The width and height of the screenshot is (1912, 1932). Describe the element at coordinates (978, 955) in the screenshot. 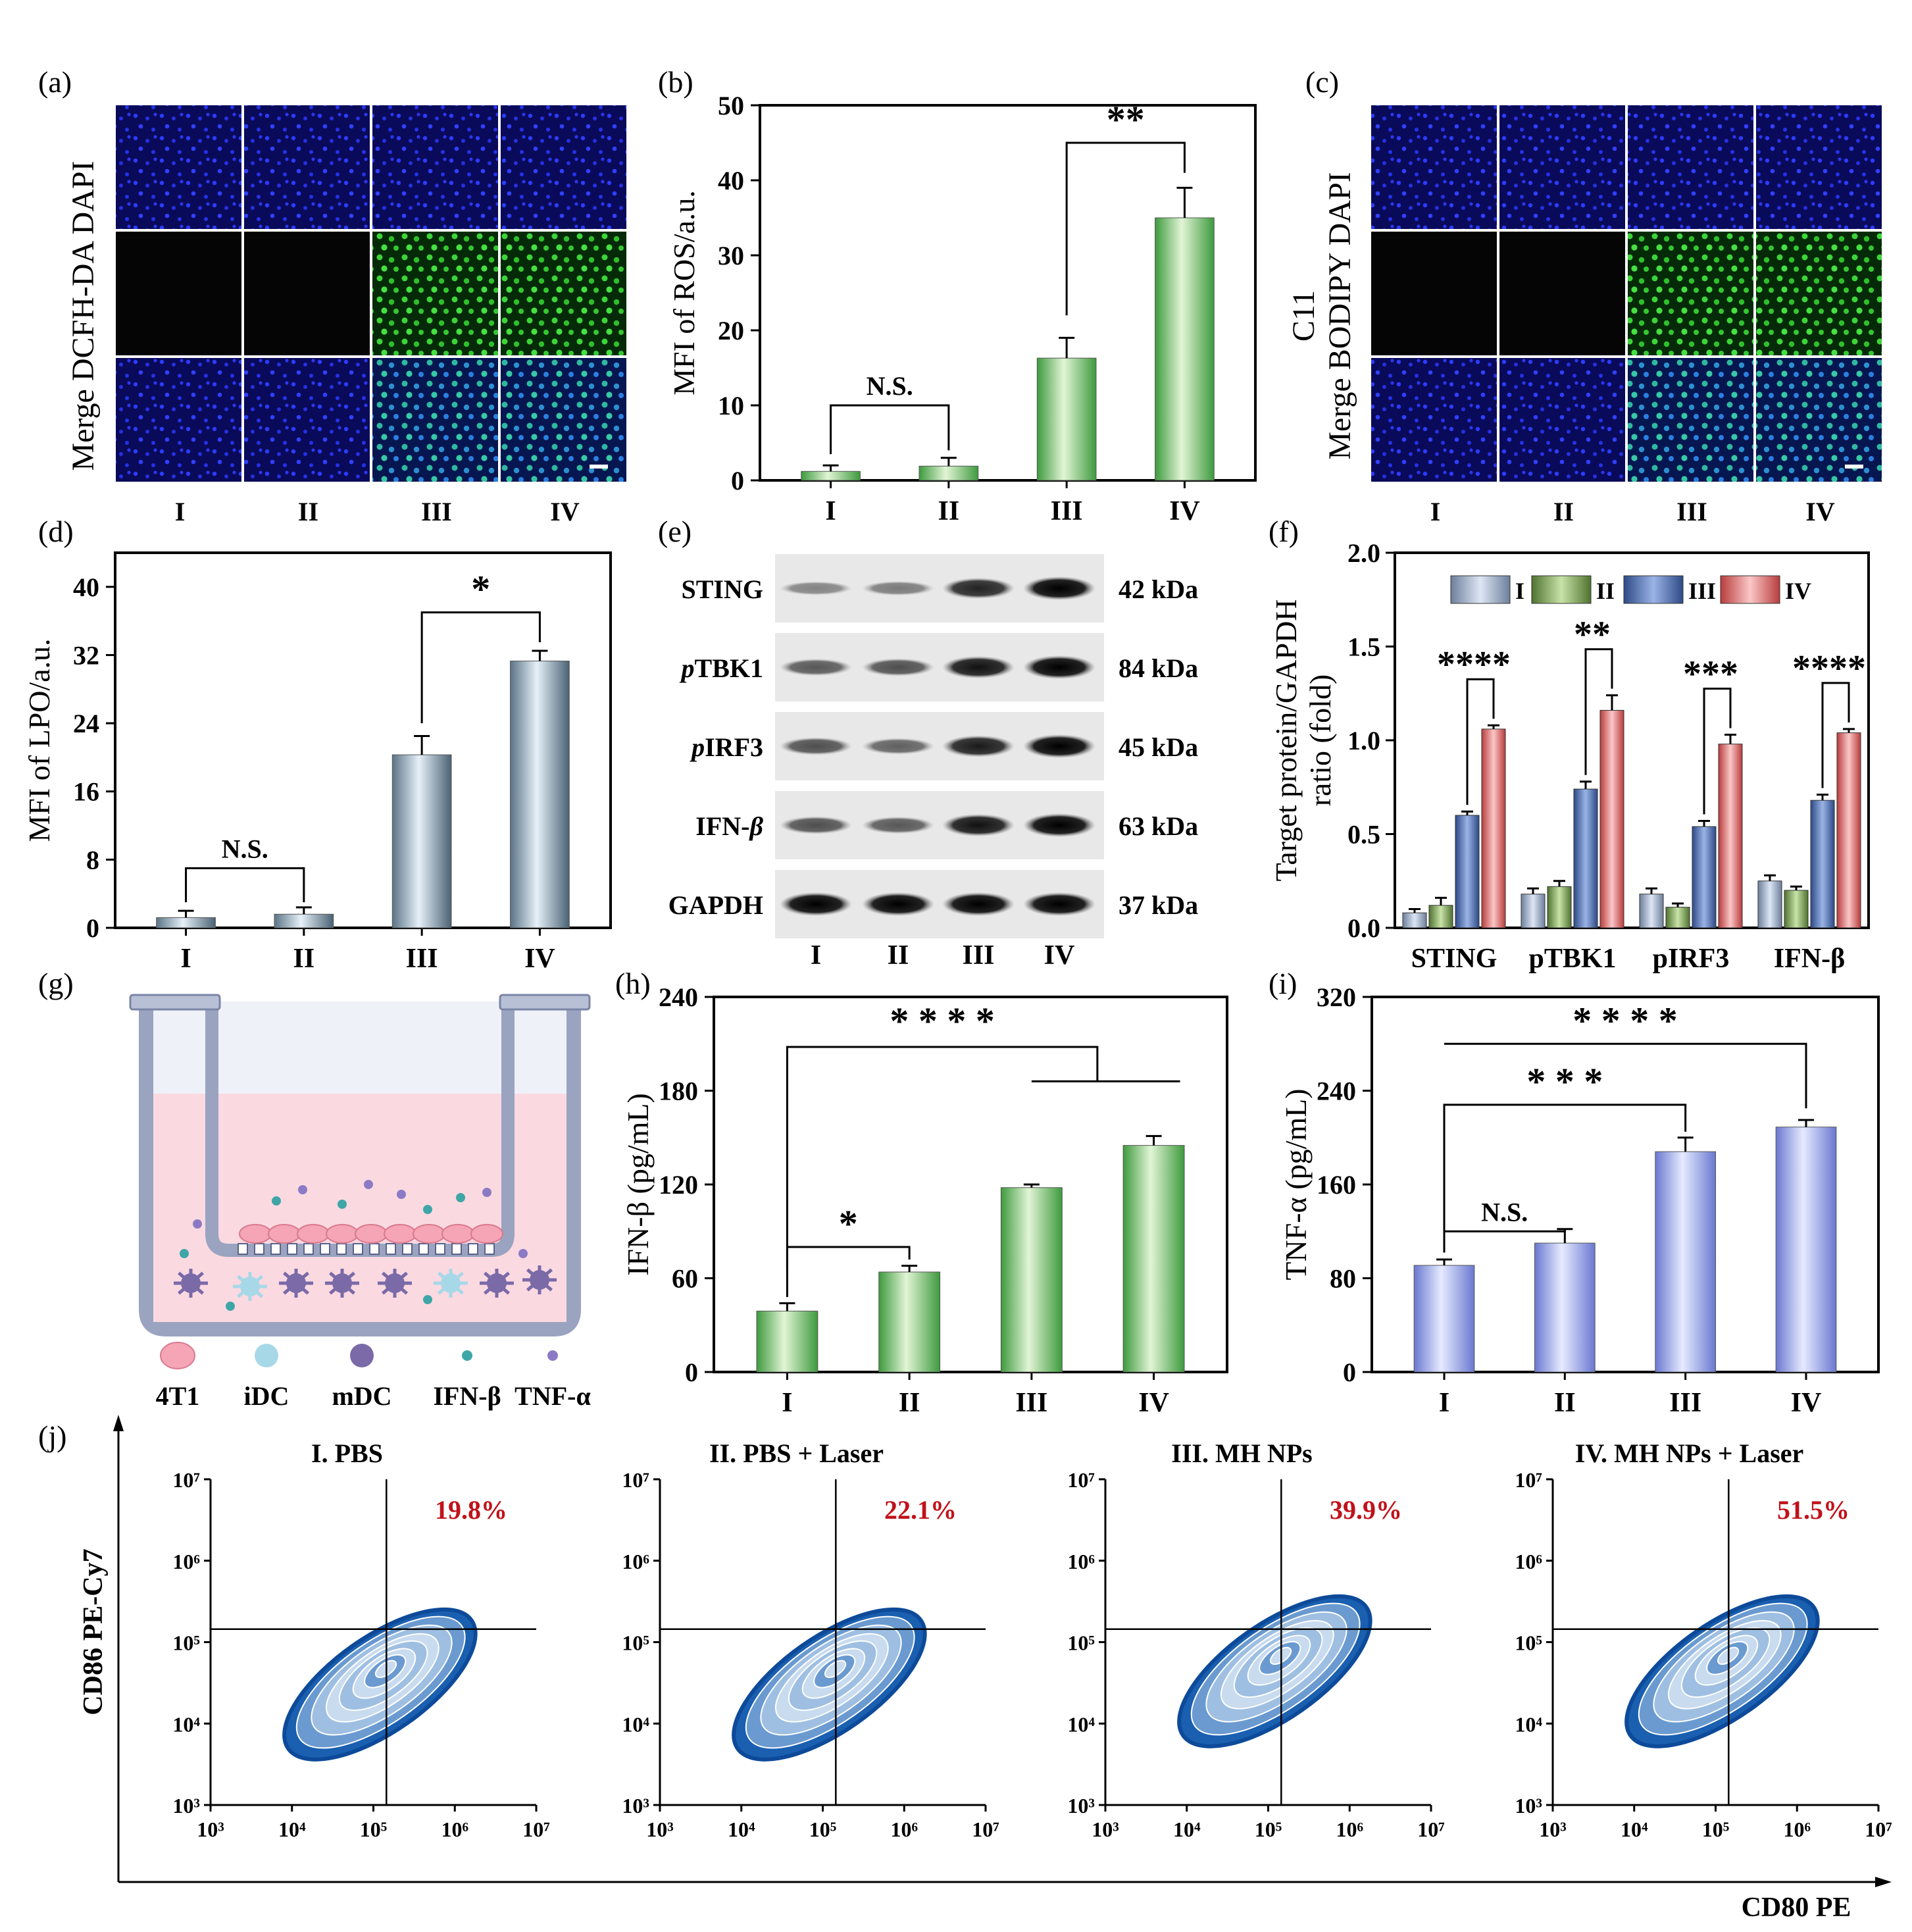

I see `lane-label-III: III` at that location.